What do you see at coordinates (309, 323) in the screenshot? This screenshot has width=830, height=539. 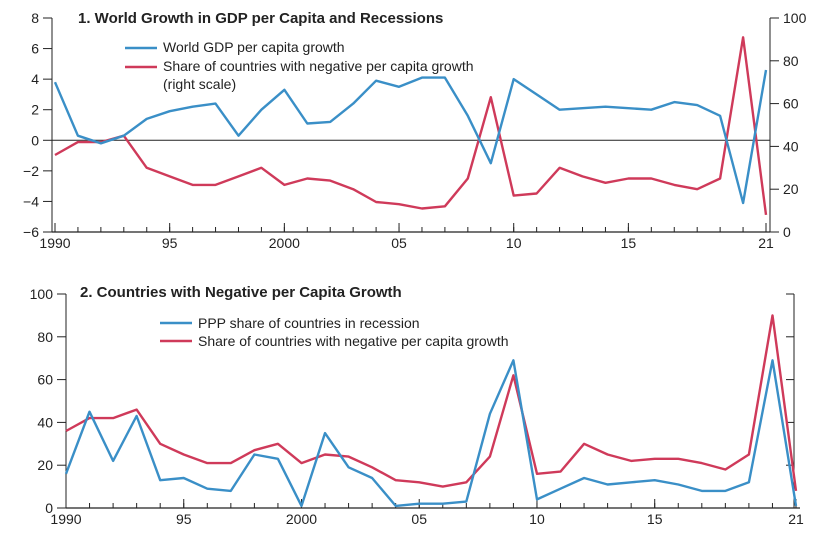 I see `legend-label-ppp-share: PPP share of countries in recession` at bounding box center [309, 323].